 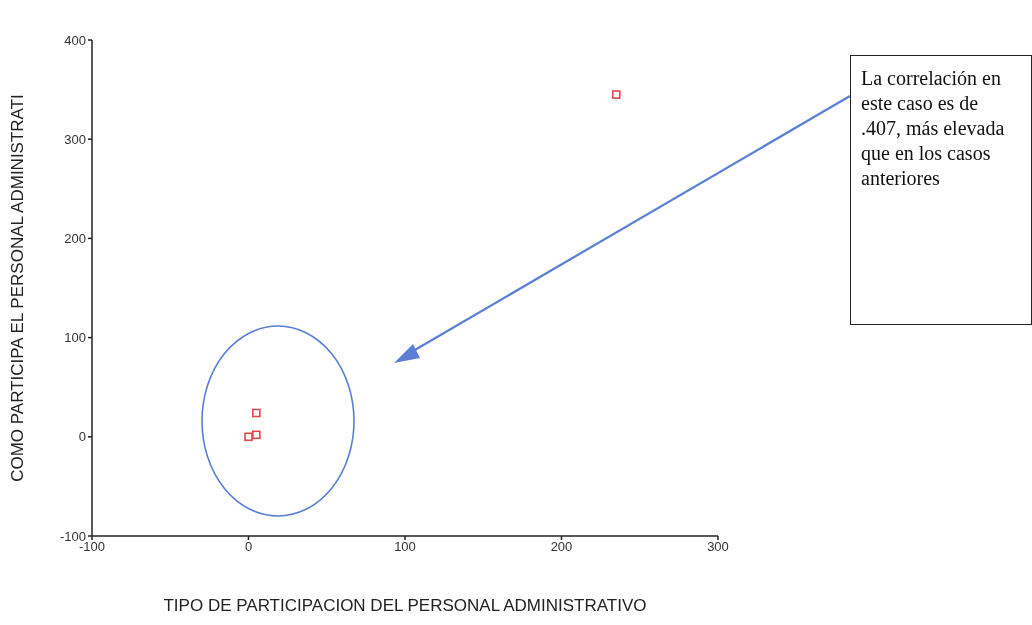 What do you see at coordinates (82, 437) in the screenshot?
I see `y-tick-label: 0` at bounding box center [82, 437].